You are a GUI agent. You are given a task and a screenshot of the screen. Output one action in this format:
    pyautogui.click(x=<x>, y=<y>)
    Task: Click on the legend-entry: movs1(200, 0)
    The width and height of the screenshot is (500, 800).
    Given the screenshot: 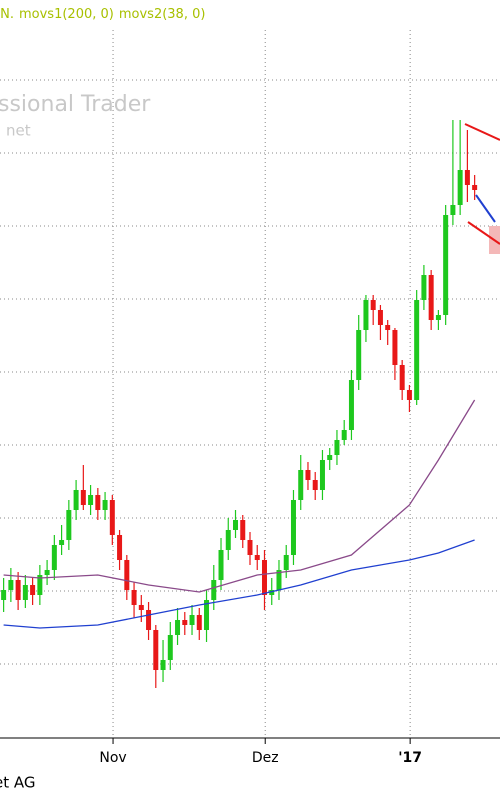 What is the action you would take?
    pyautogui.click(x=66, y=14)
    